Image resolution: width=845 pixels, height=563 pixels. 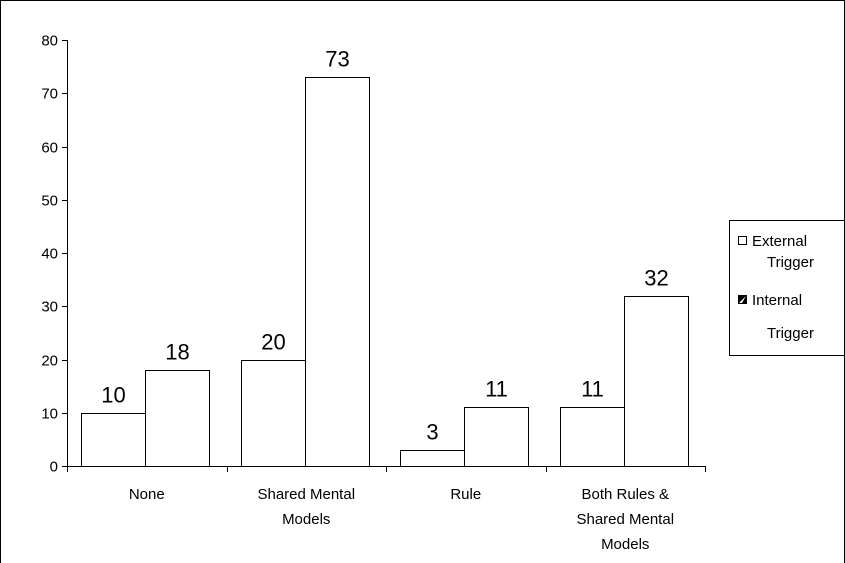 I want to click on y-tick-label: 50, so click(x=49, y=201).